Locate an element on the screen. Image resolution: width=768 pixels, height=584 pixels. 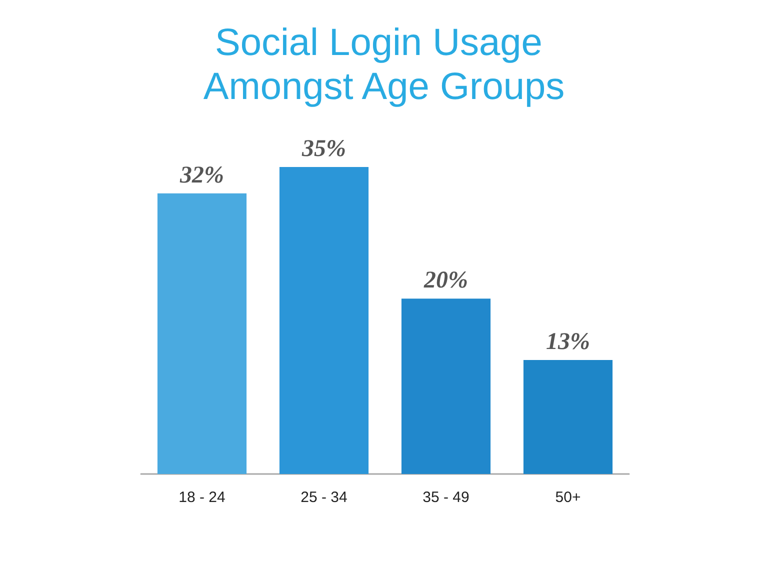
x-tick-label: 18 - 24 is located at coordinates (202, 497).